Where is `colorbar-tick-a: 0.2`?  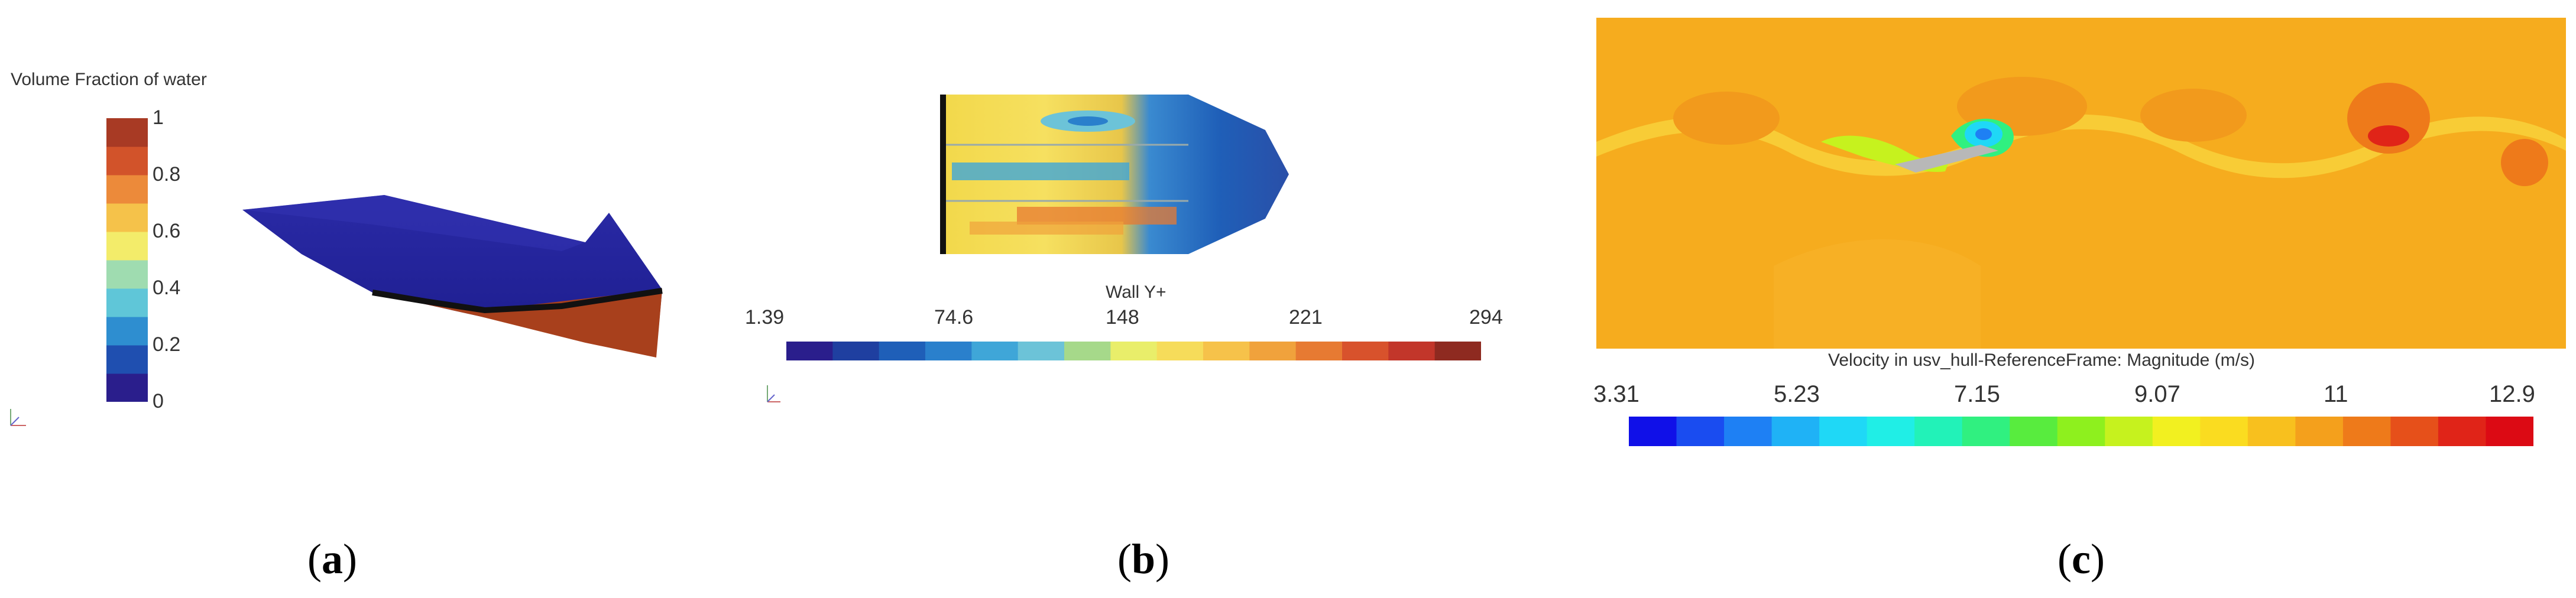
colorbar-tick-a: 0.2 is located at coordinates (167, 344).